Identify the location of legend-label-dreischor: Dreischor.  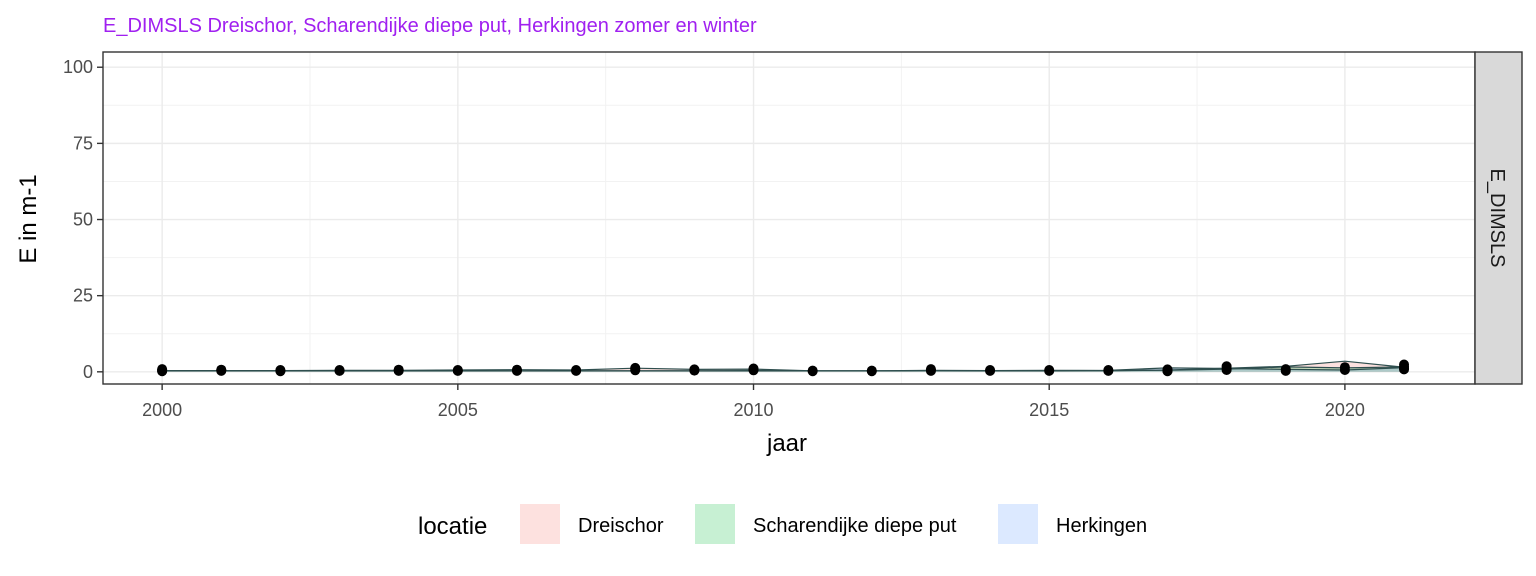
(621, 526).